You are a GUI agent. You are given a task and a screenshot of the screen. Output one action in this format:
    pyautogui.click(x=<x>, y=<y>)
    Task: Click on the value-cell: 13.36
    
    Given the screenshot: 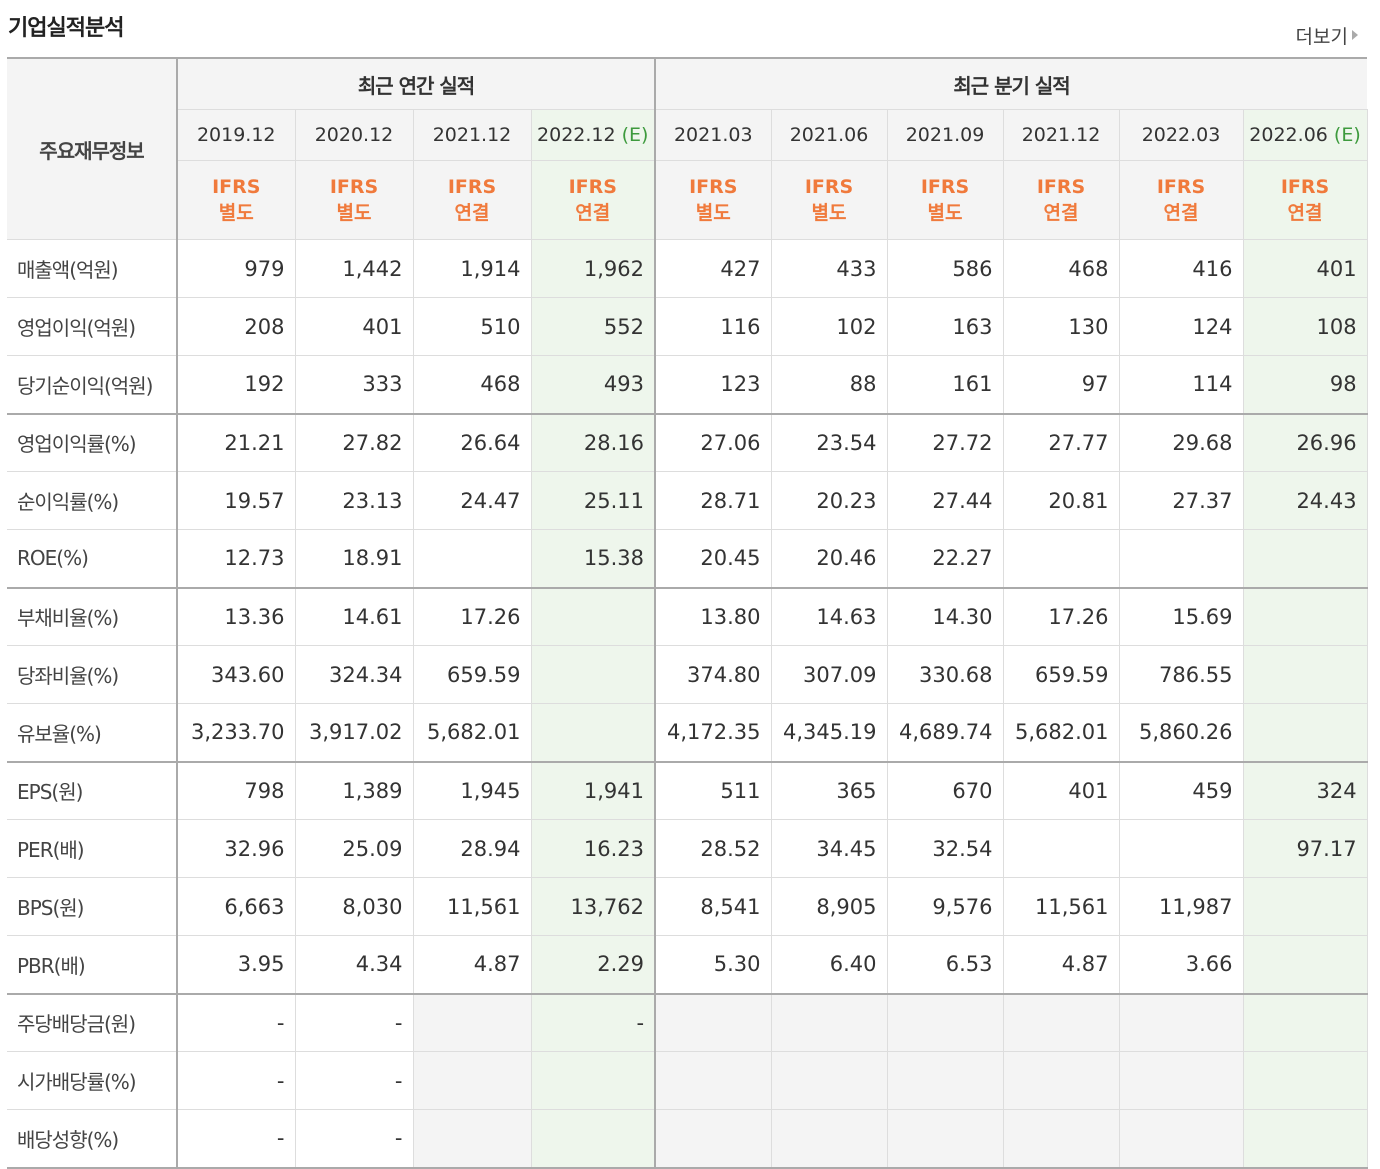 What is the action you would take?
    pyautogui.click(x=236, y=616)
    